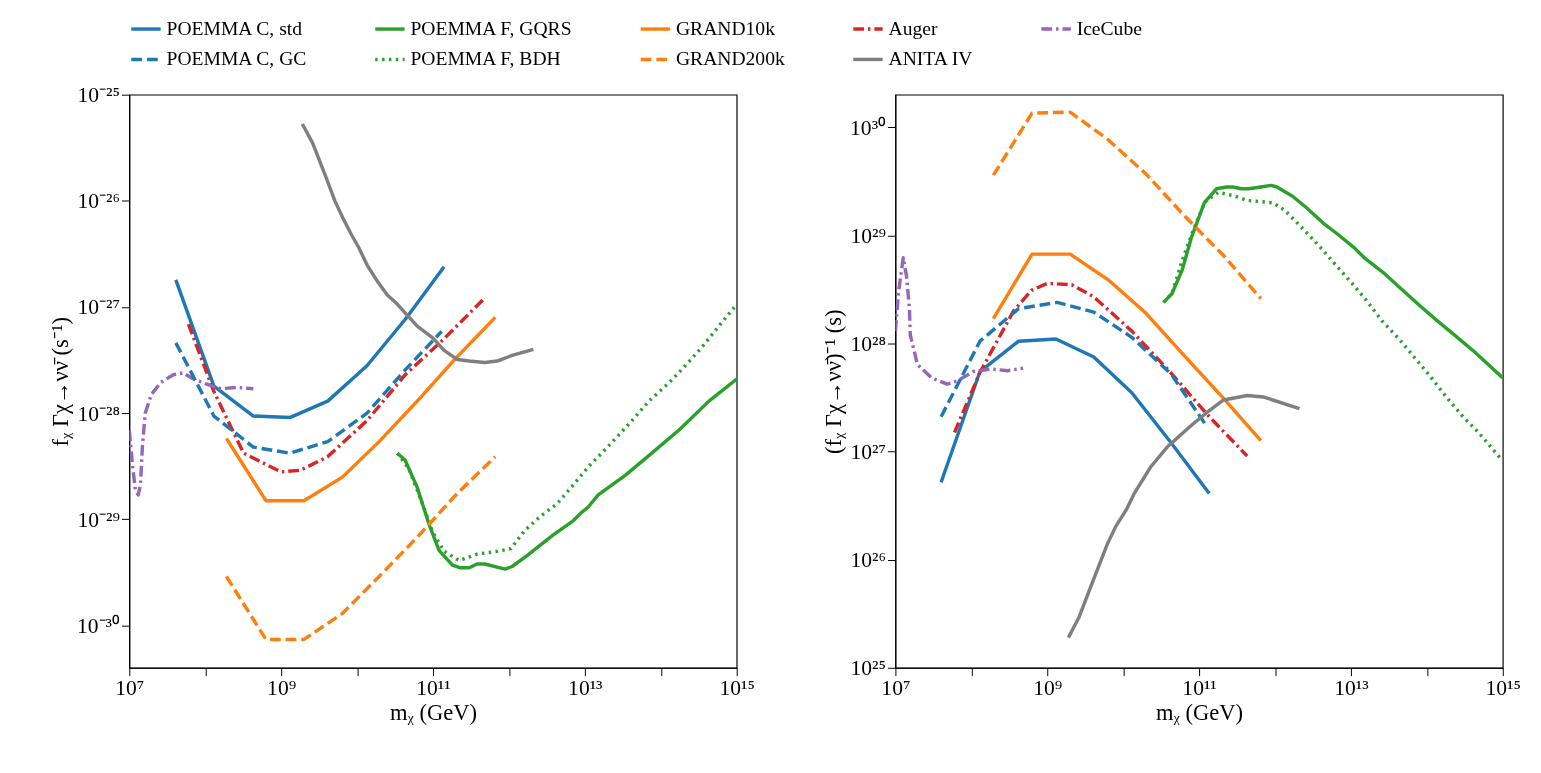 The width and height of the screenshot is (1541, 773). I want to click on legend-label: Auger, so click(913, 28).